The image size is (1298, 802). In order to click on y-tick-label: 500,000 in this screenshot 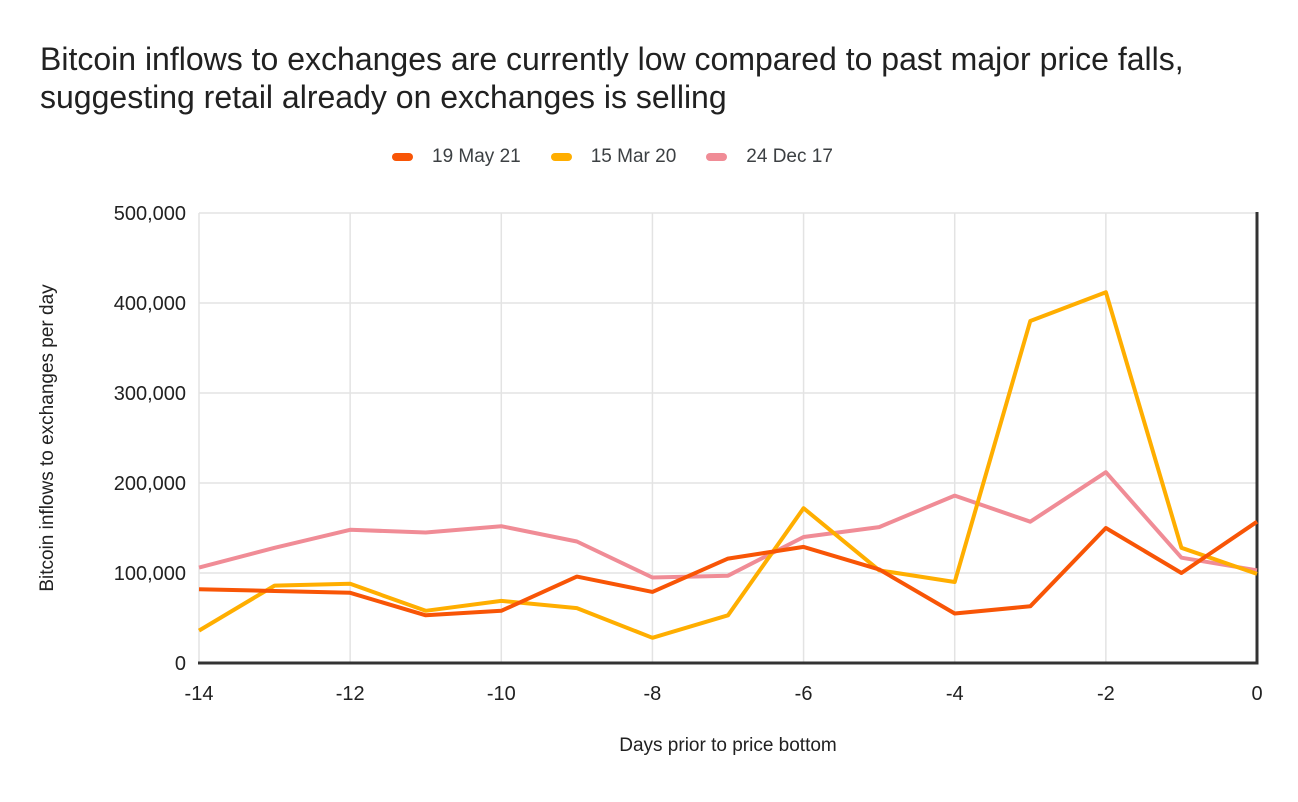, I will do `click(150, 214)`.